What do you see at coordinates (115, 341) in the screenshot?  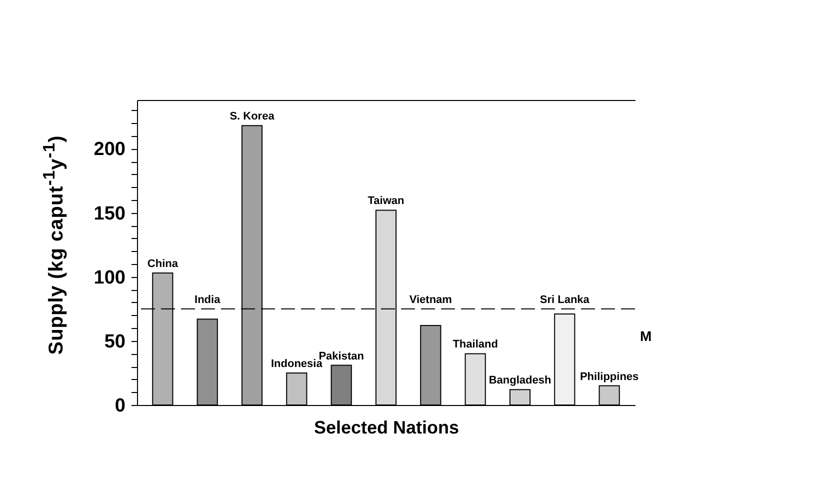 I see `y-tick-label: 50` at bounding box center [115, 341].